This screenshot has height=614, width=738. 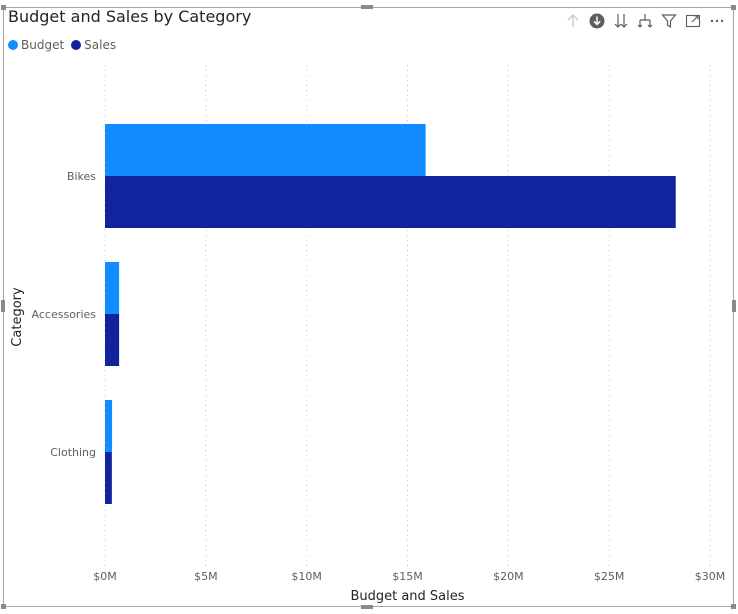 I want to click on resize-handle-top-right, so click(x=733, y=7).